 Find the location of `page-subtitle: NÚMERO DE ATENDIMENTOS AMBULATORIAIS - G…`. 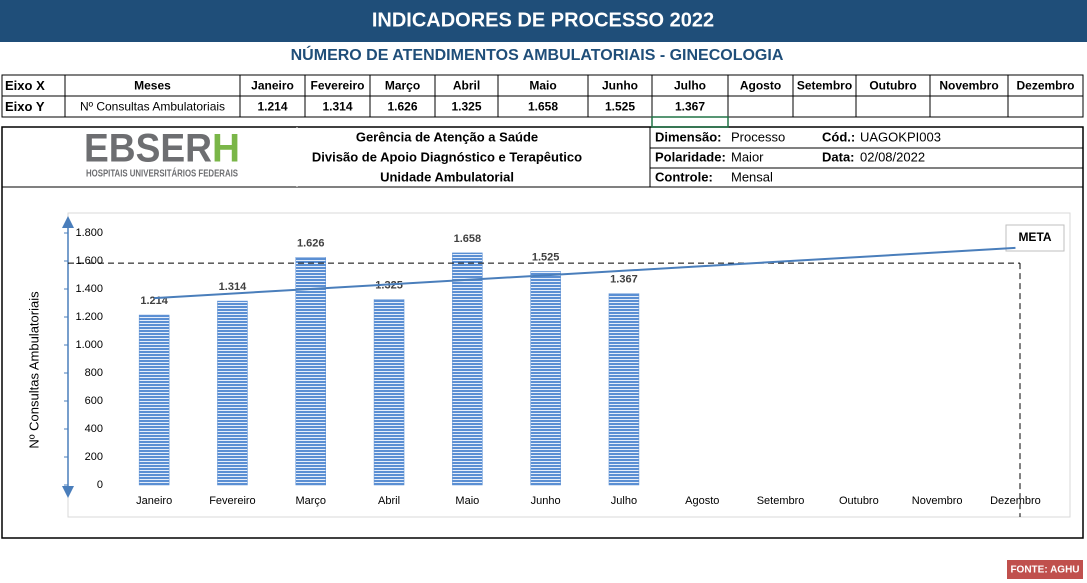

page-subtitle: NÚMERO DE ATENDIMENTOS AMBULATORIAIS - G… is located at coordinates (537, 54).